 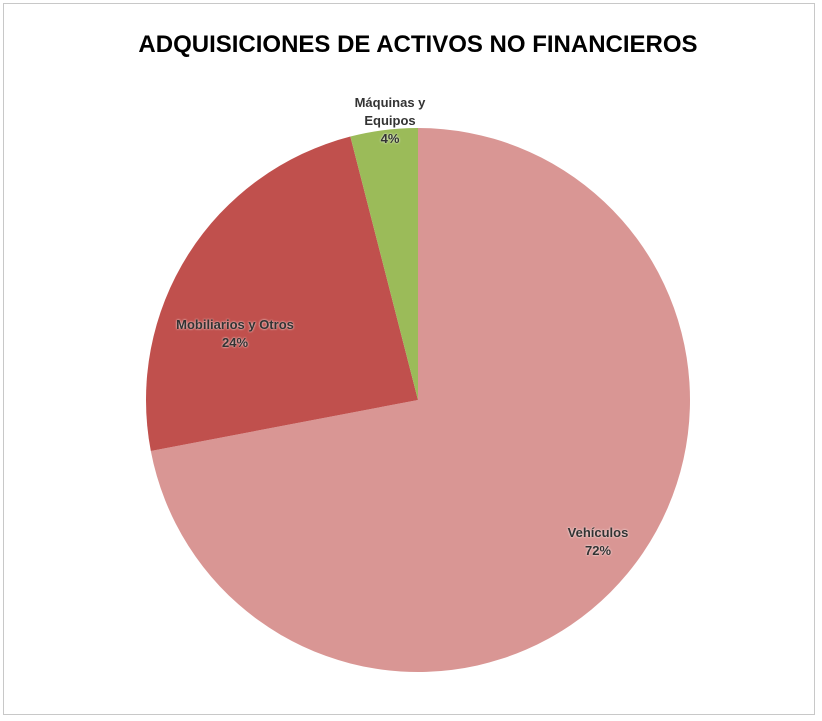 What do you see at coordinates (598, 532) in the screenshot?
I see `slice-name: Vehículos` at bounding box center [598, 532].